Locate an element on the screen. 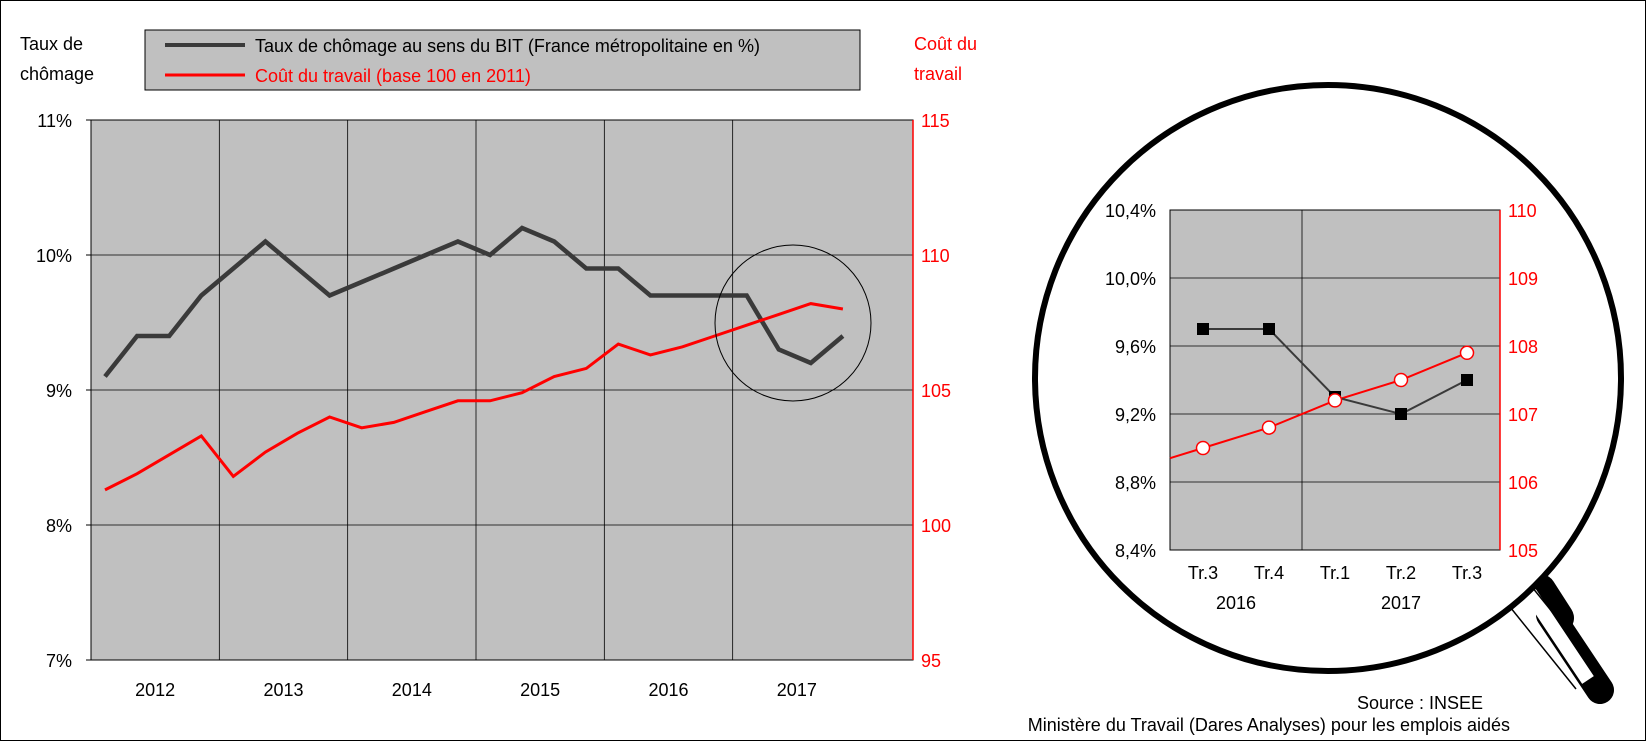 This screenshot has height=741, width=1646. zoom-x-tick-label: Tr.1 is located at coordinates (1335, 573).